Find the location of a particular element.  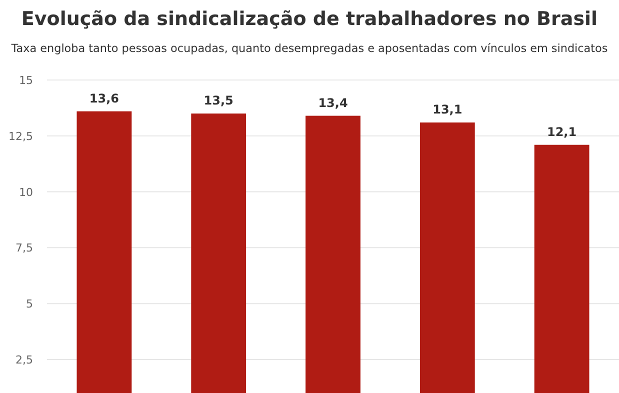

data-label: 13,1 is located at coordinates (447, 109).